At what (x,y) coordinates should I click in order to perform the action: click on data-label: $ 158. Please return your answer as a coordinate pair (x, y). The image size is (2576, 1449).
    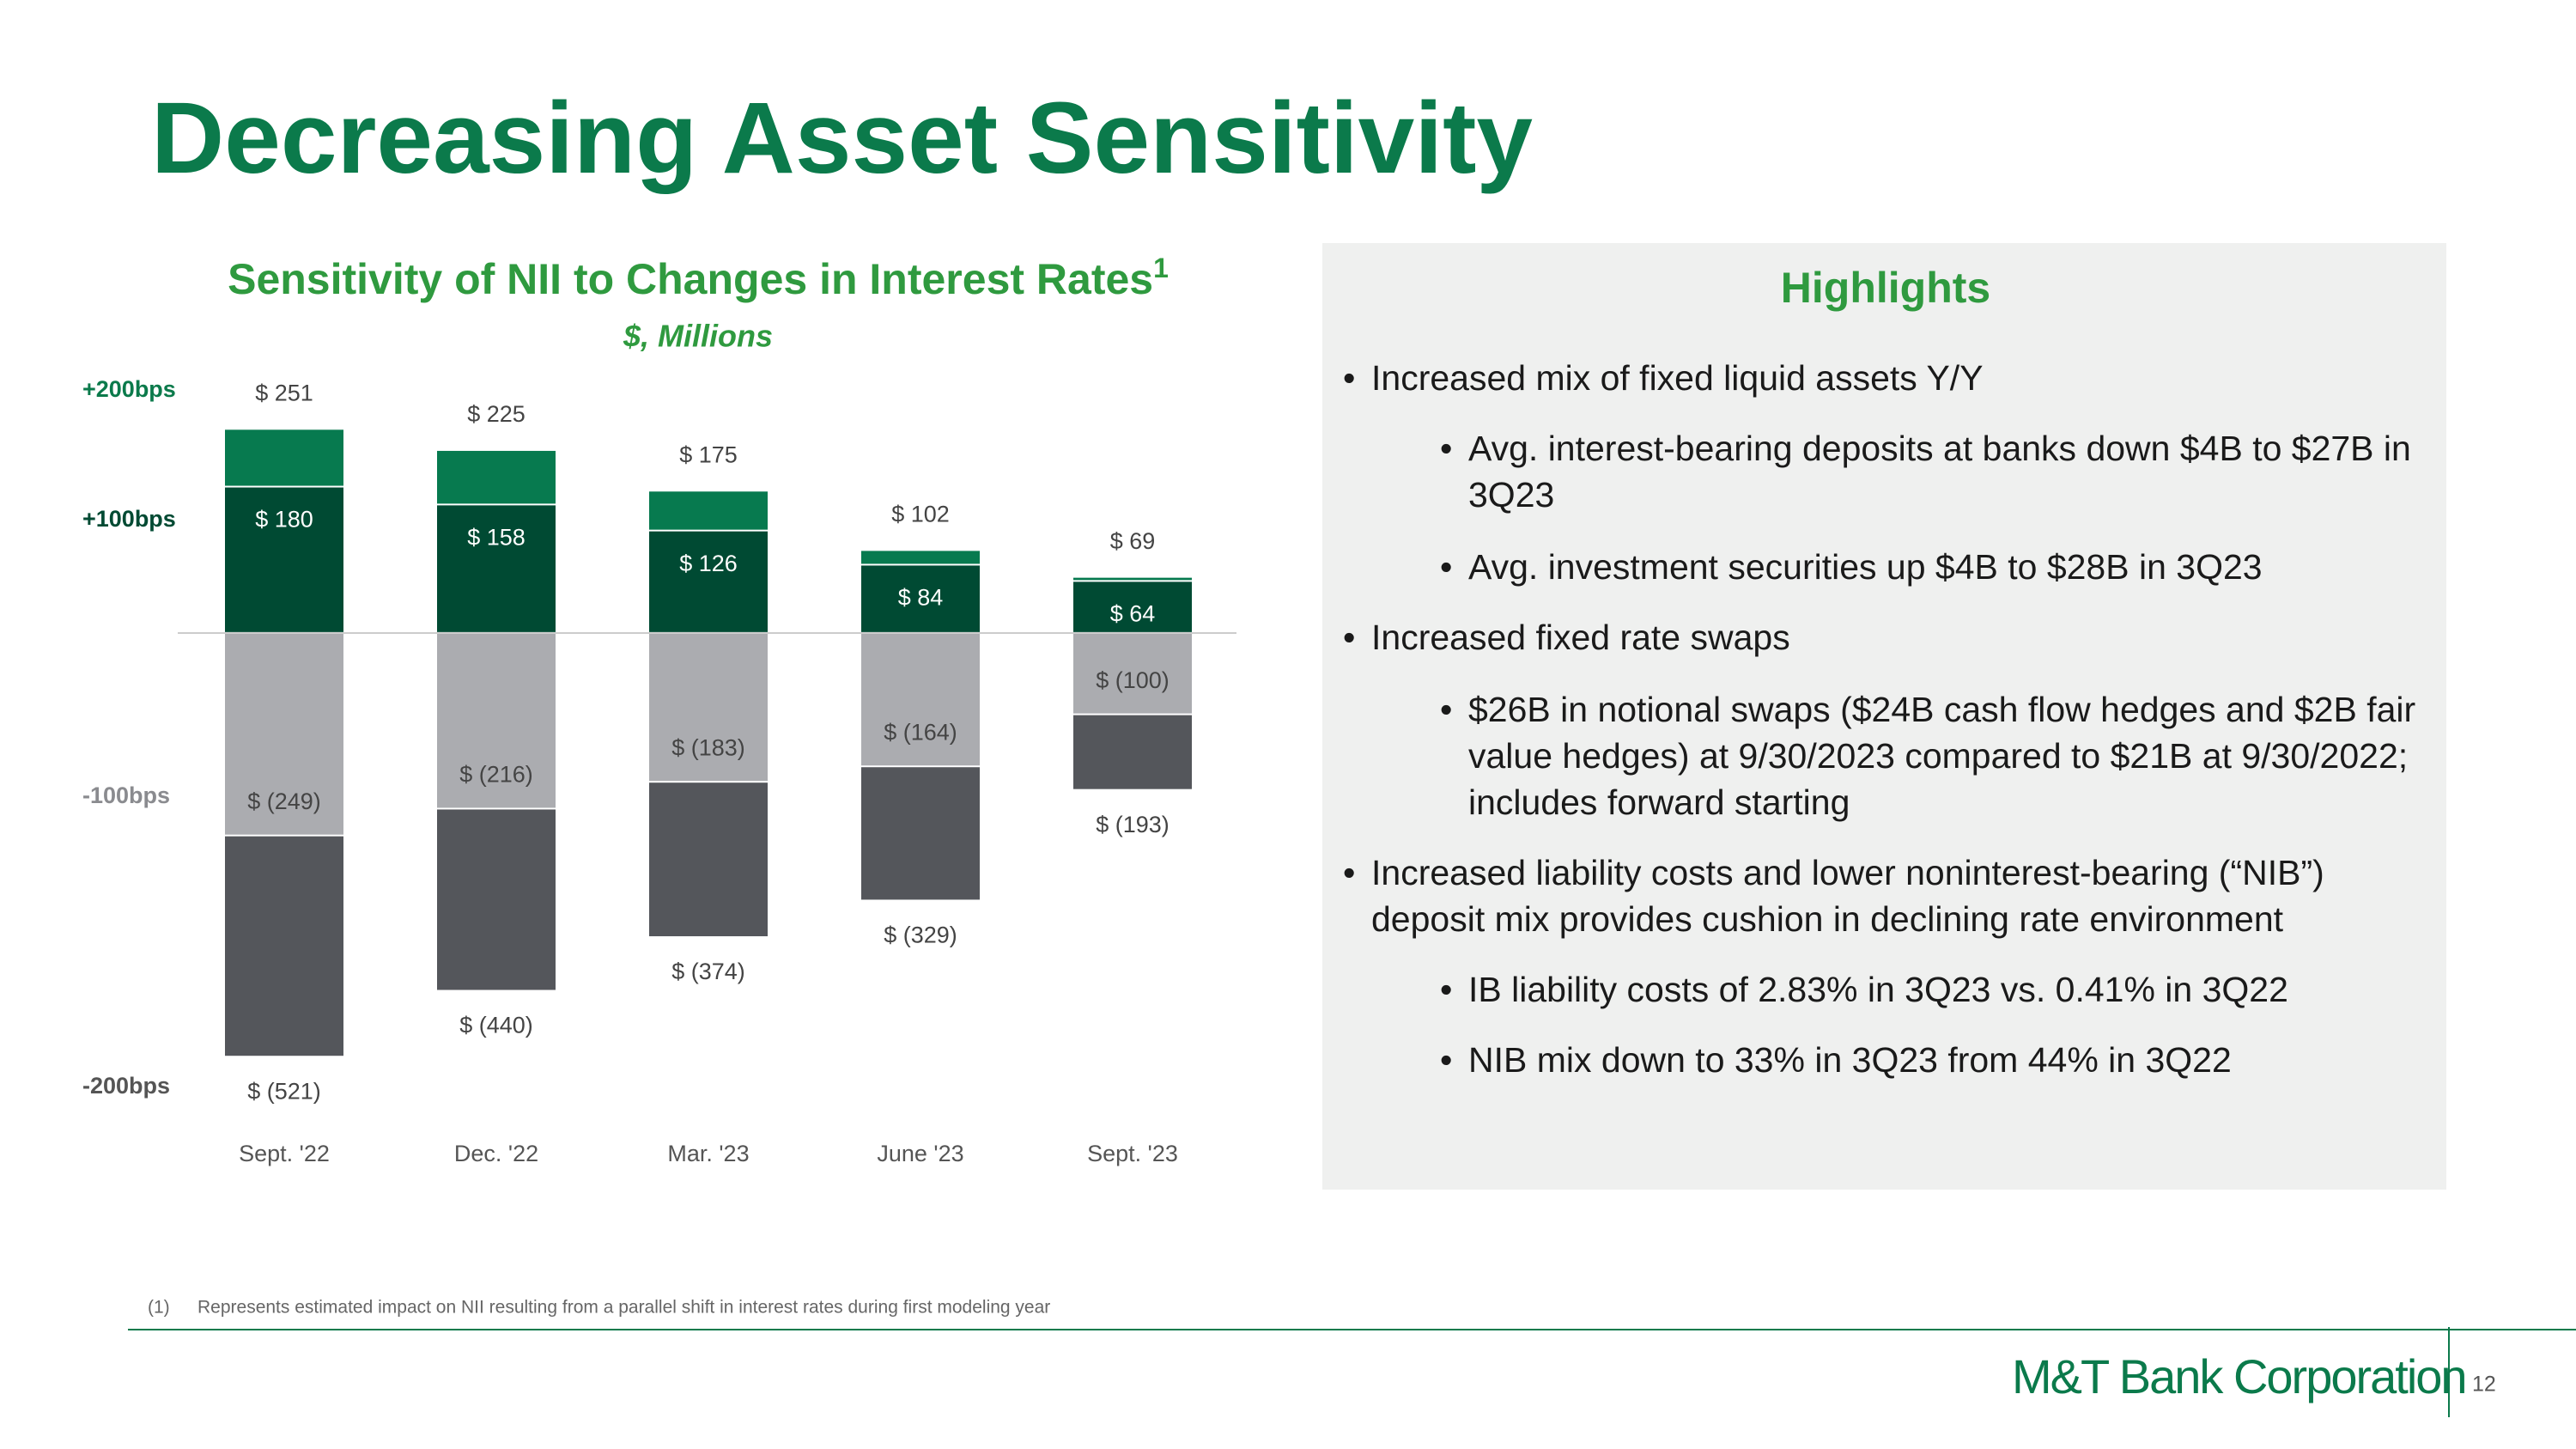
    Looking at the image, I should click on (497, 537).